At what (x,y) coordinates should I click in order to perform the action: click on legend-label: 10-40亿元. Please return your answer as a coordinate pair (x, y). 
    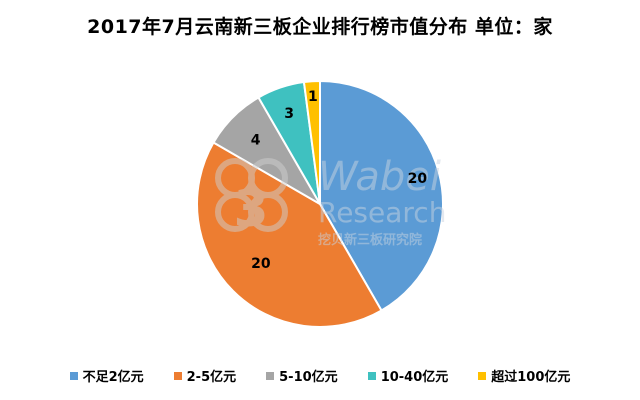
    Looking at the image, I should click on (414, 377).